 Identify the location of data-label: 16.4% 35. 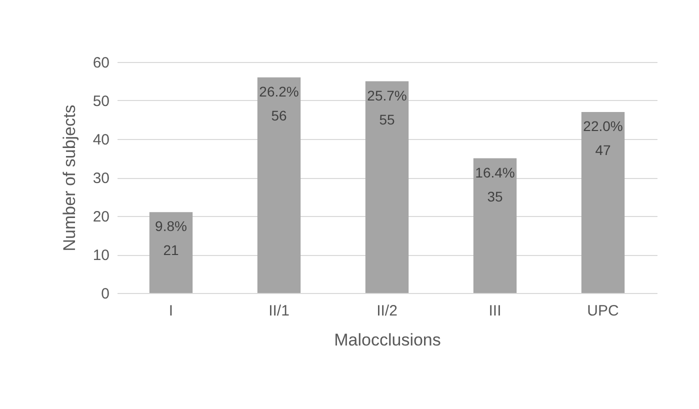
(495, 184).